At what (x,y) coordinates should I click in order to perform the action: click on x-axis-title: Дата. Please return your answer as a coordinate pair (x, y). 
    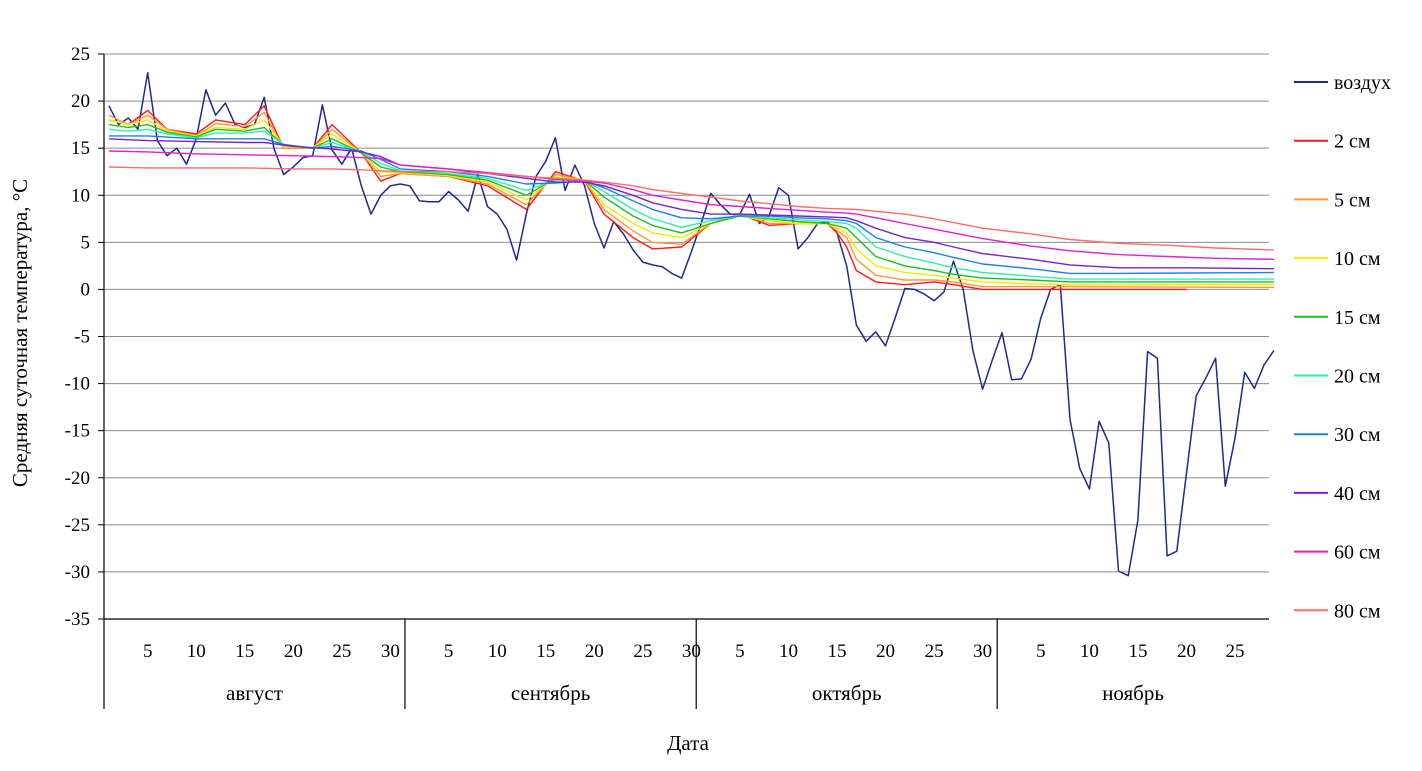
    Looking at the image, I should click on (688, 743).